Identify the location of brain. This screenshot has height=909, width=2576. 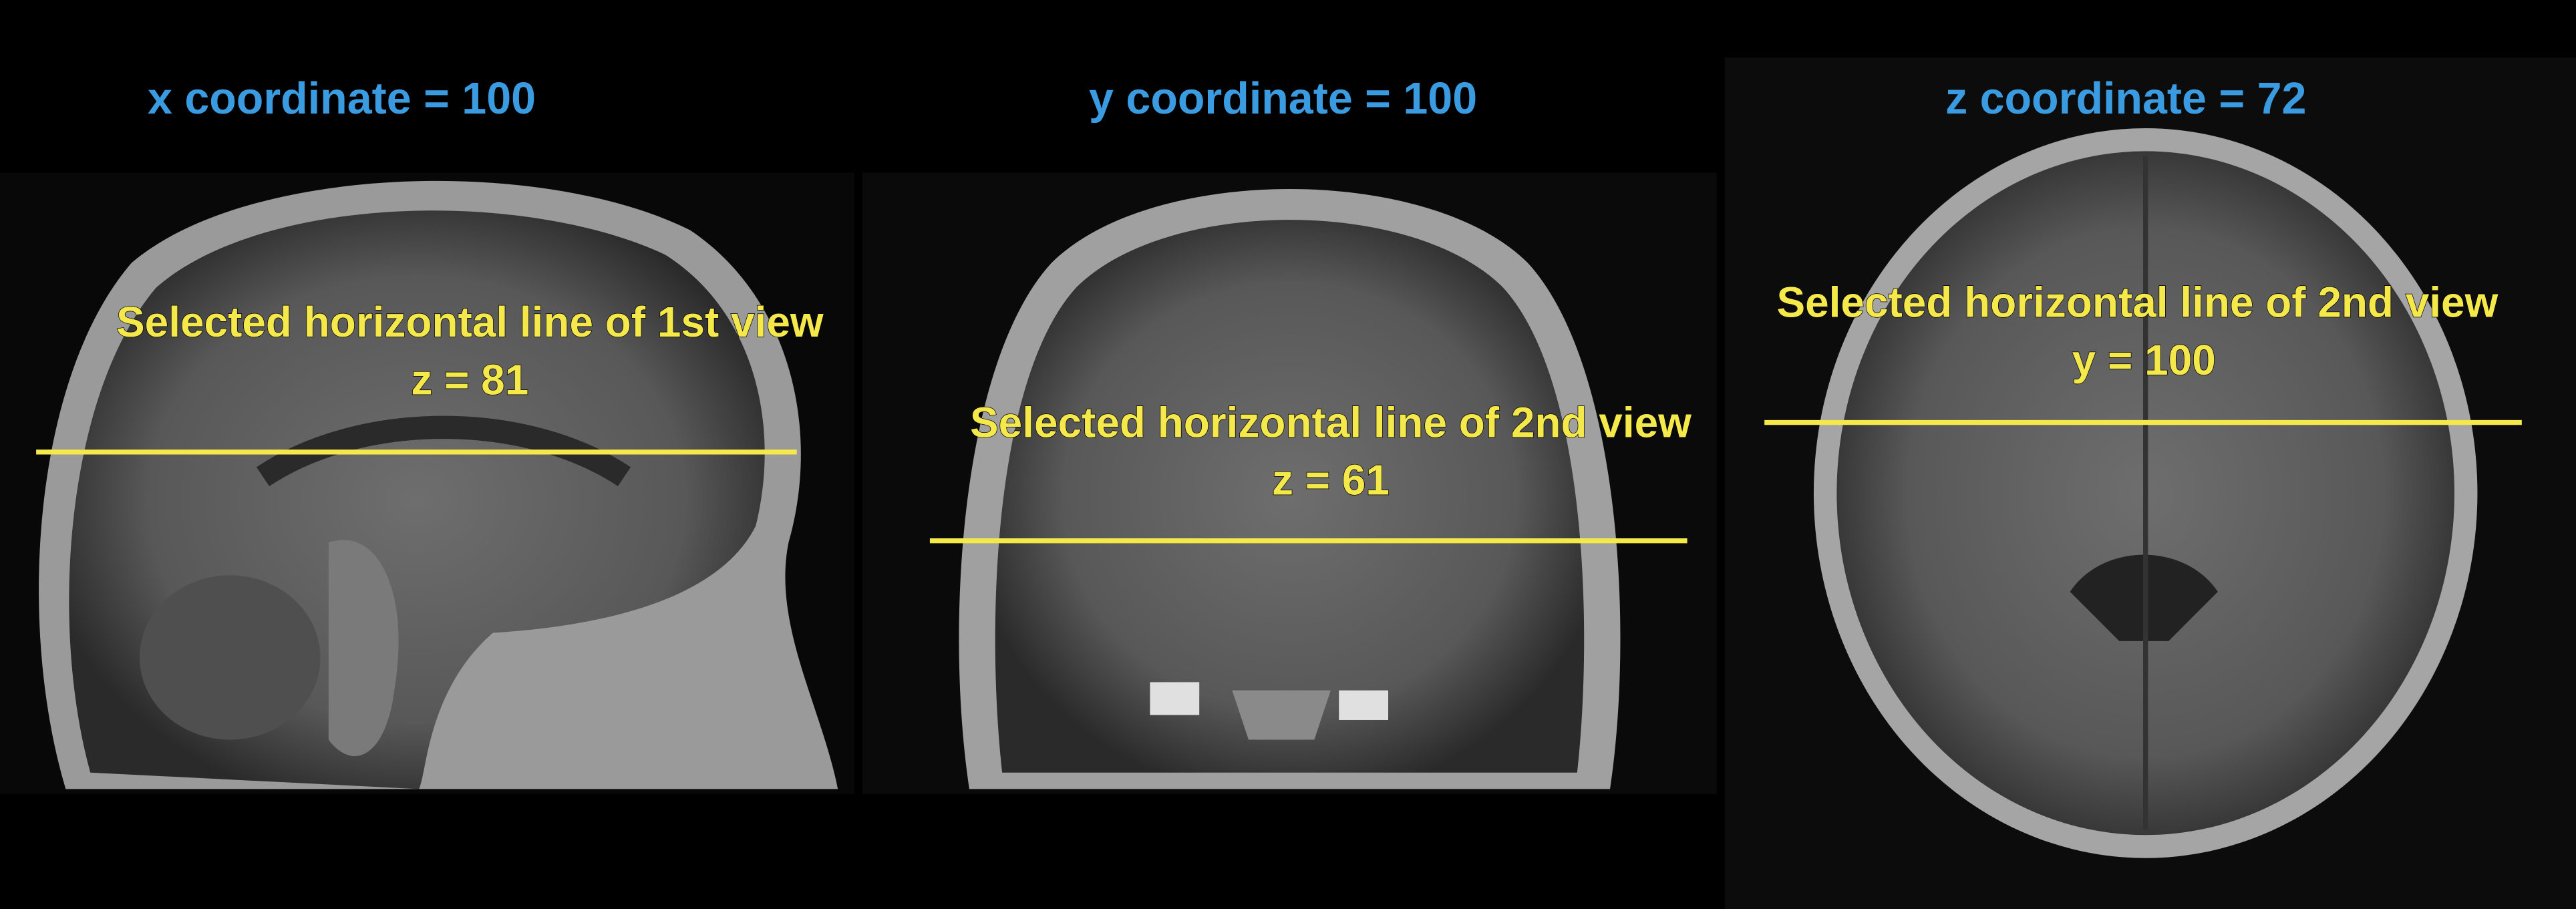
(1290, 497).